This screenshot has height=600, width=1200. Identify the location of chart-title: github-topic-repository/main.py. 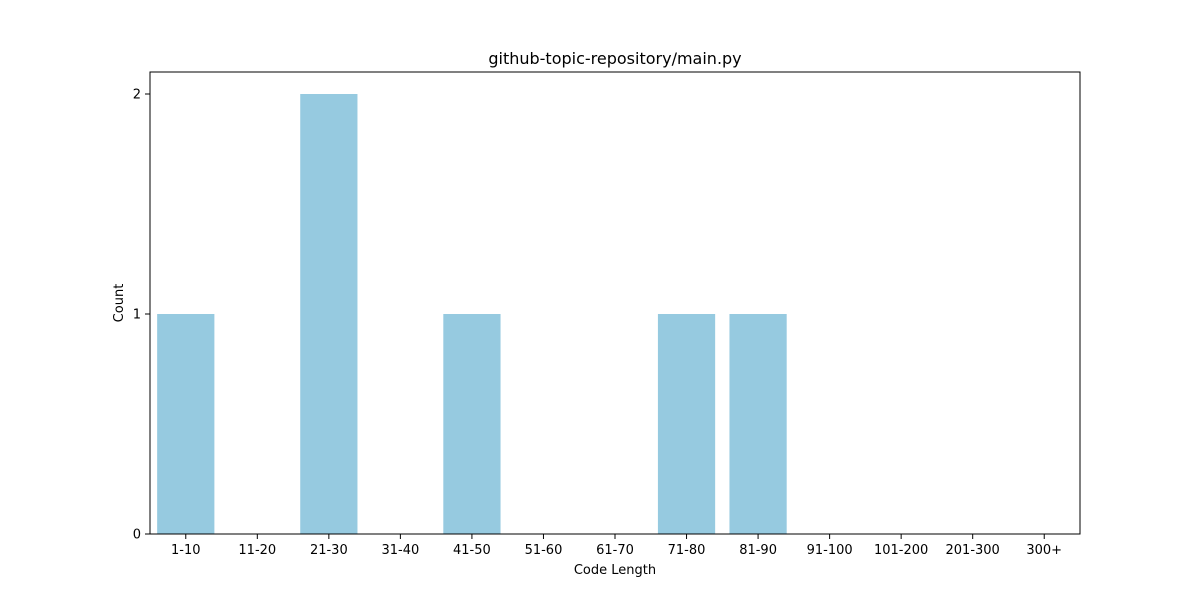
(614, 58).